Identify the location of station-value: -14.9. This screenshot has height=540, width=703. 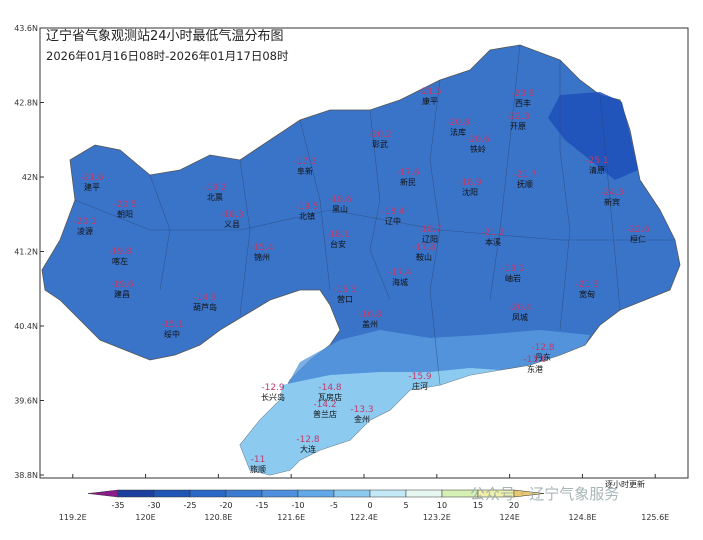
(205, 298).